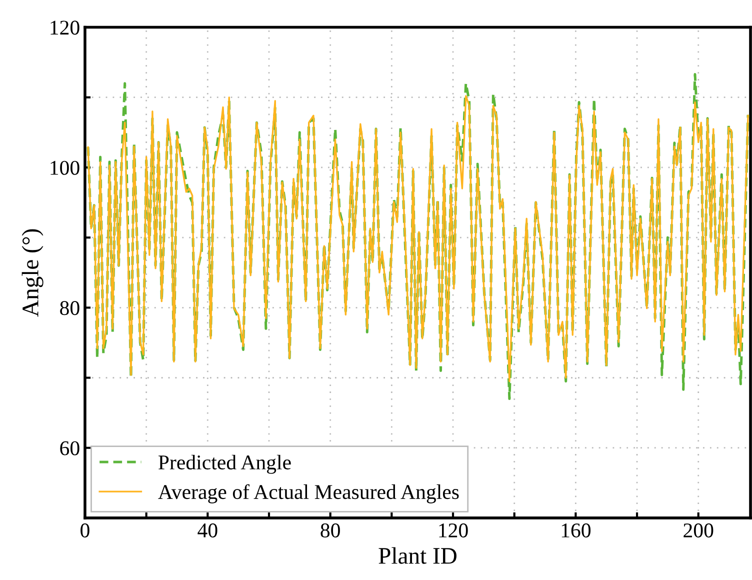 The height and width of the screenshot is (580, 752). Describe the element at coordinates (417, 555) in the screenshot. I see `x-axis-title: Plant ID` at that location.